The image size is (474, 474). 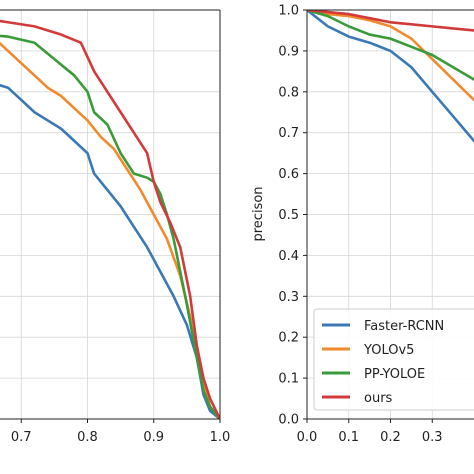 I want to click on right-y-tick-label: 0.9, so click(x=288, y=51).